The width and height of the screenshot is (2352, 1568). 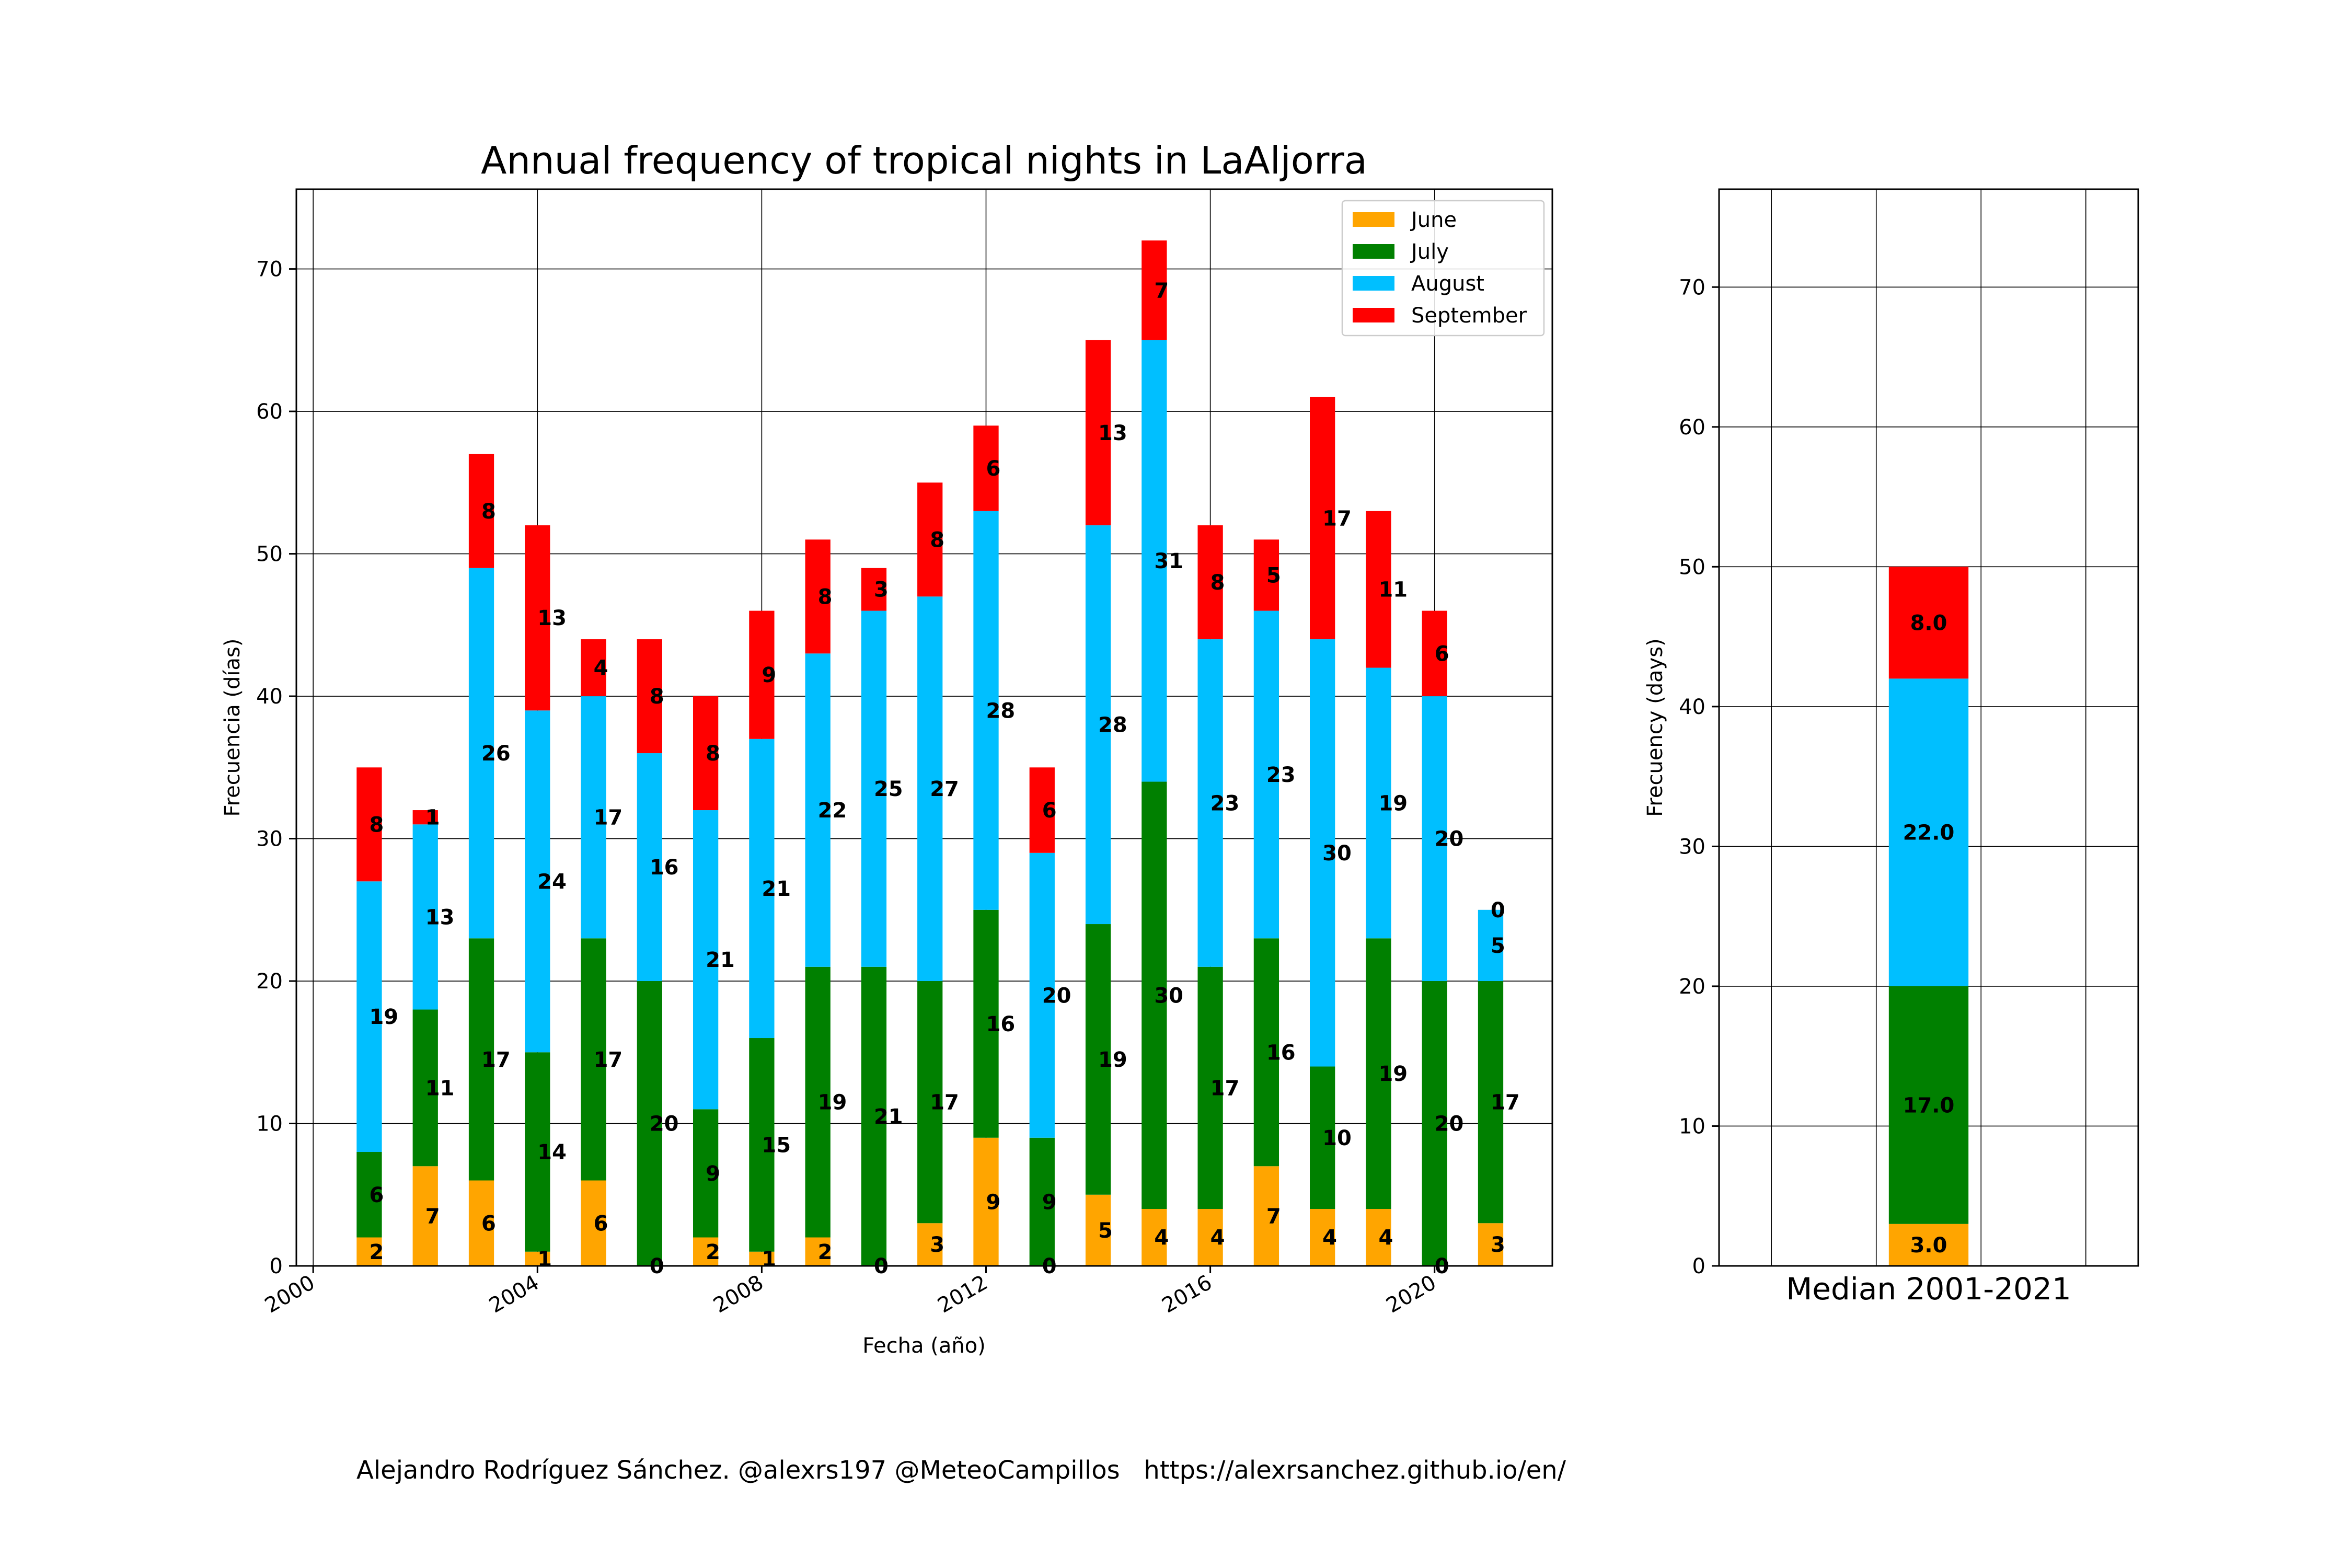 What do you see at coordinates (1692, 707) in the screenshot?
I see `median-y-tick-label: 40` at bounding box center [1692, 707].